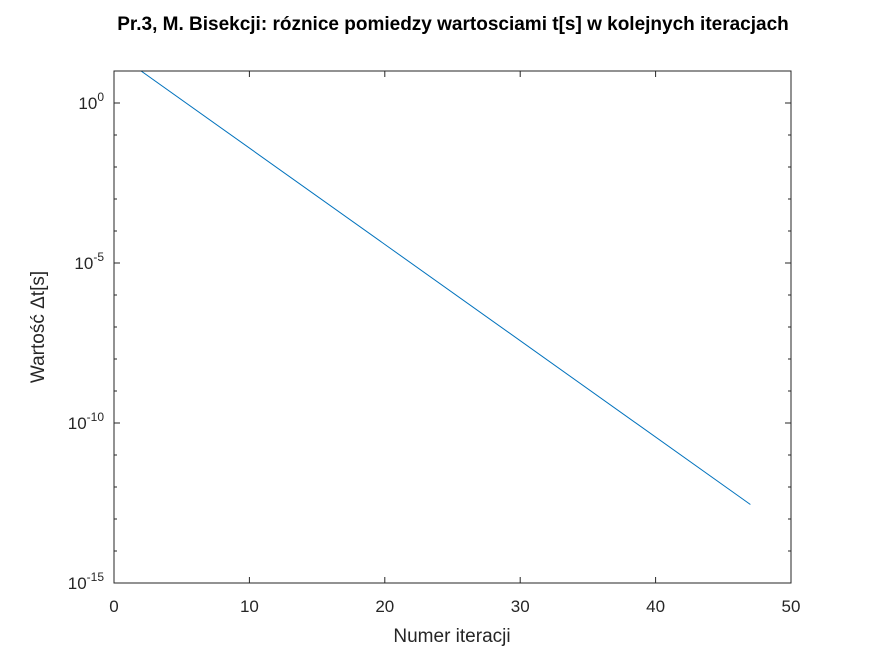 Image resolution: width=875 pixels, height=656 pixels. Describe the element at coordinates (451, 636) in the screenshot. I see `x-axis-label: Numer iteracji` at that location.